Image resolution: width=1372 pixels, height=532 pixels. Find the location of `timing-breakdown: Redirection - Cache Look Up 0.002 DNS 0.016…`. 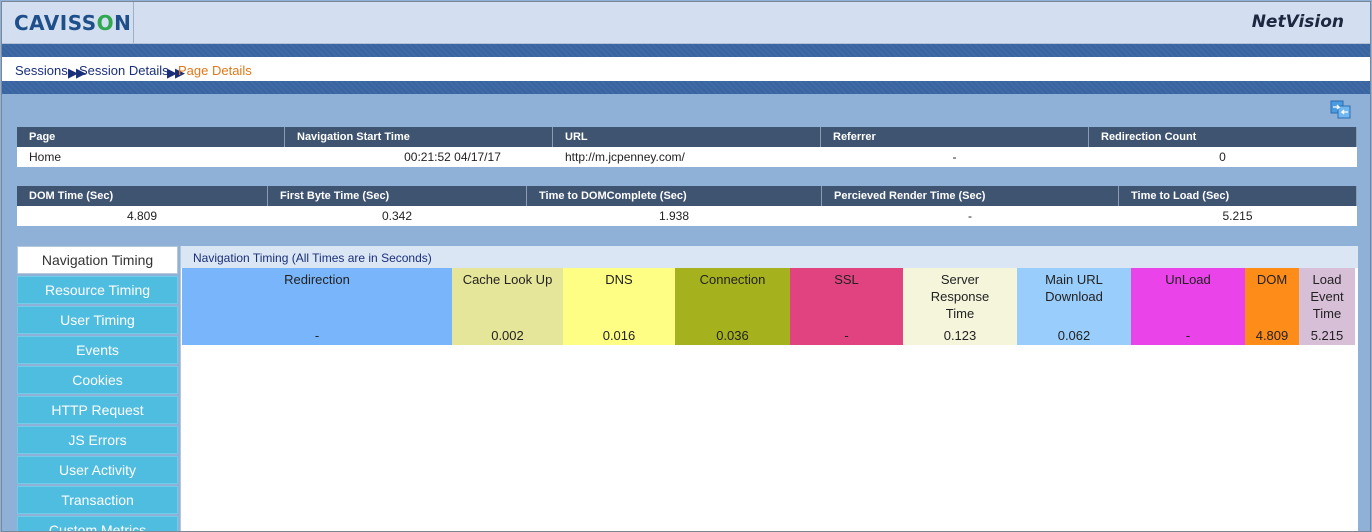

timing-breakdown: Redirection - Cache Look Up 0.002 DNS 0.016… is located at coordinates (768, 306).